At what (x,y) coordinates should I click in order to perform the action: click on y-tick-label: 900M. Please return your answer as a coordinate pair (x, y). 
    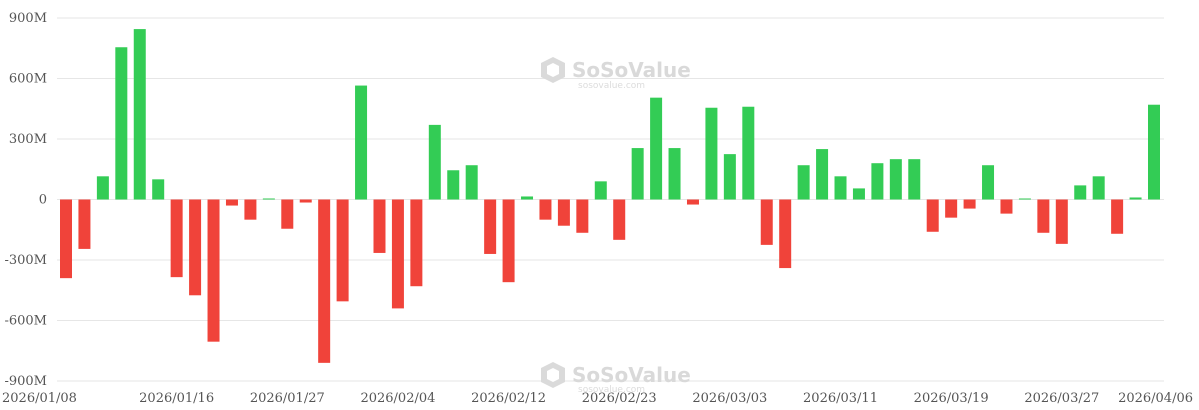
    Looking at the image, I should click on (28, 18).